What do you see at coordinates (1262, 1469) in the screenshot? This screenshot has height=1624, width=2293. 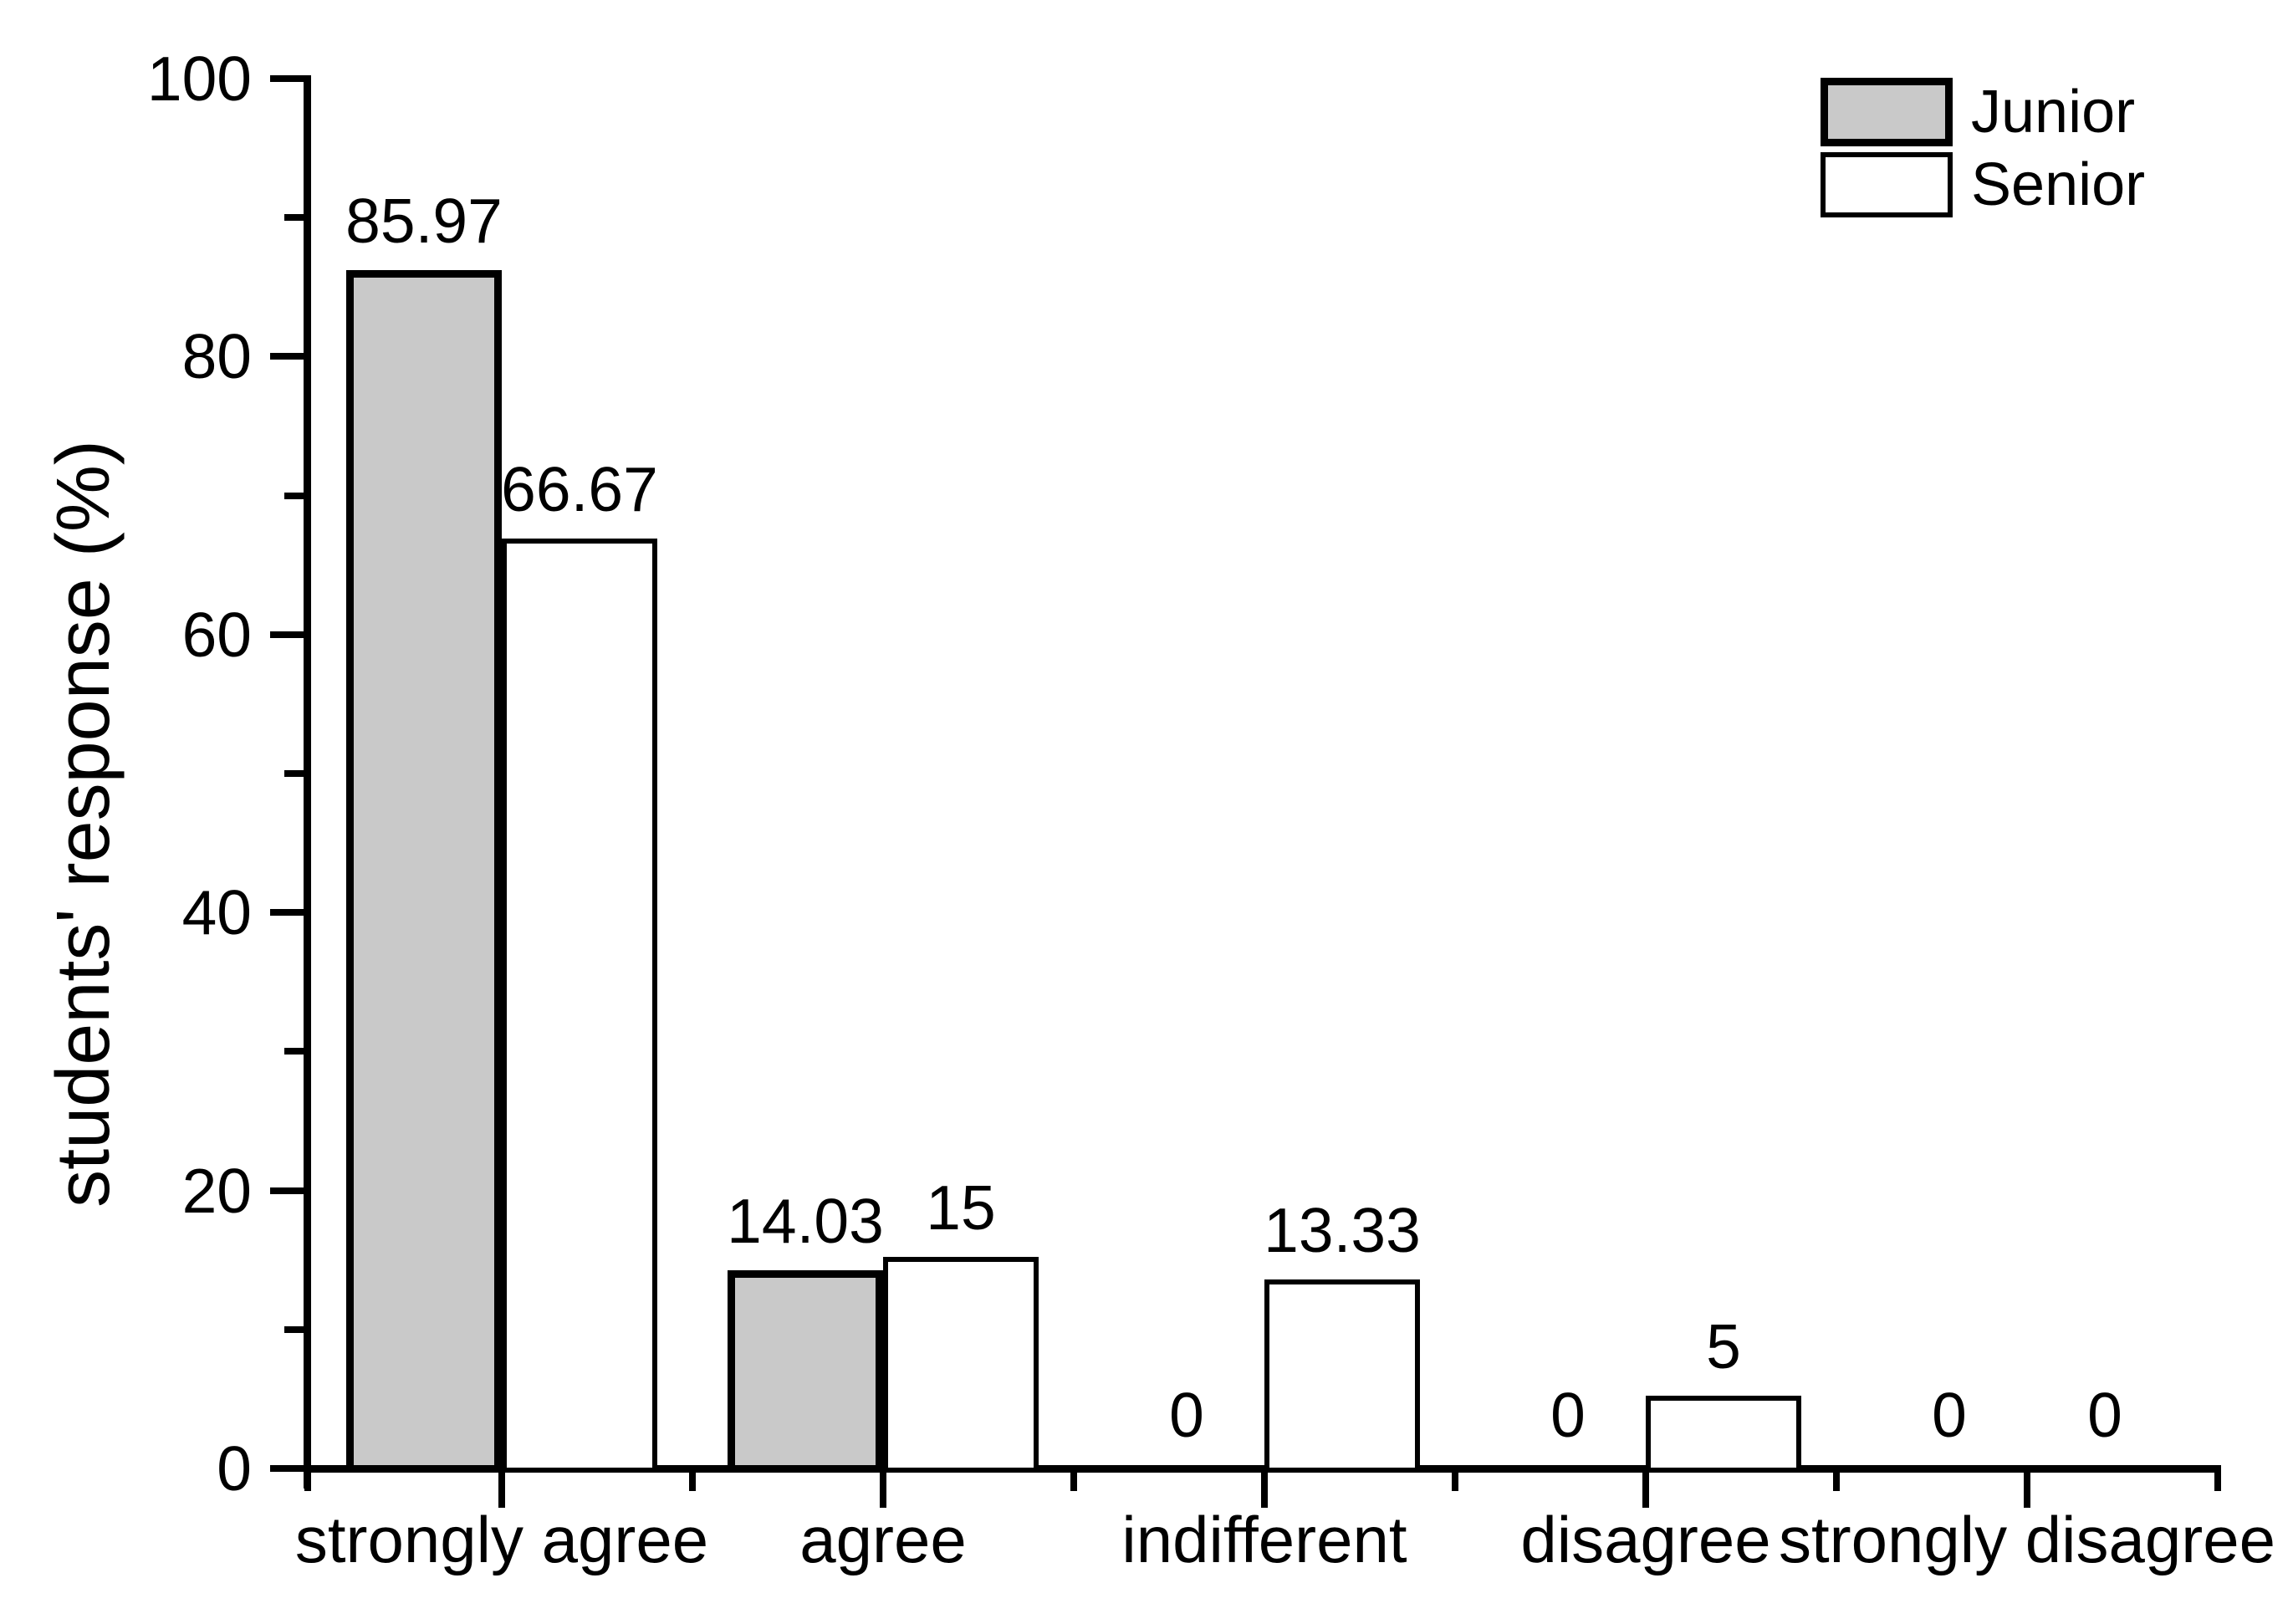 I see `x-axis-line` at bounding box center [1262, 1469].